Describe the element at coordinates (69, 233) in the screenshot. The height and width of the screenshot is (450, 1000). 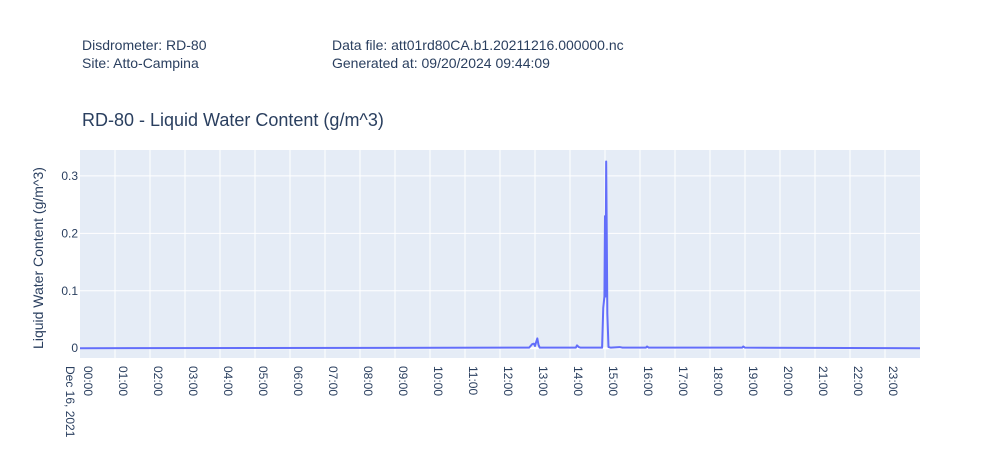
I see `y-tick-label: 0.2` at that location.